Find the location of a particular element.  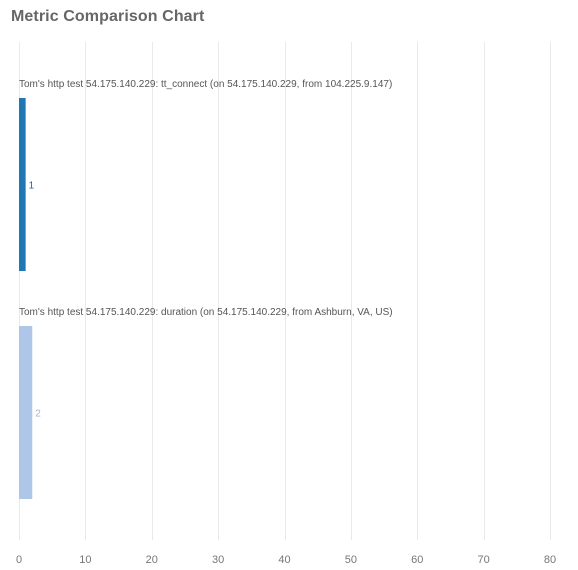

x-tick-label: 40 is located at coordinates (284, 560).